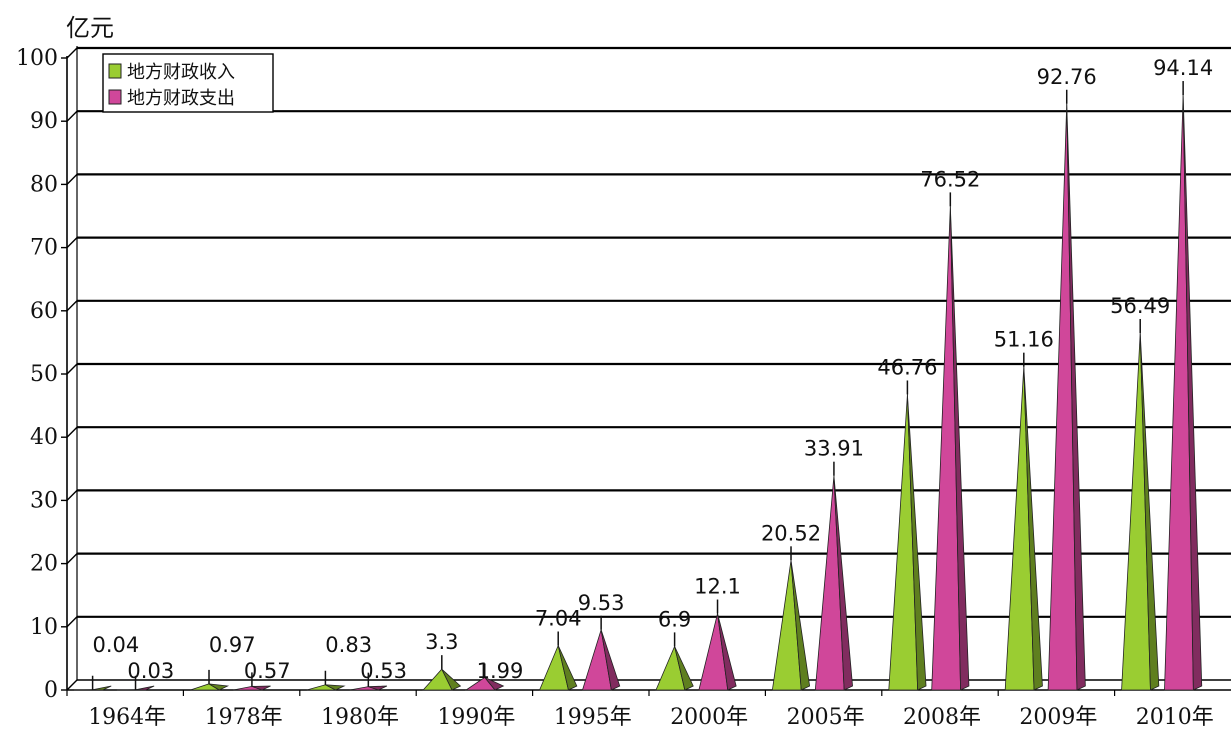 The height and width of the screenshot is (733, 1231). Describe the element at coordinates (674, 619) in the screenshot. I see `data-label: 6.9` at that location.